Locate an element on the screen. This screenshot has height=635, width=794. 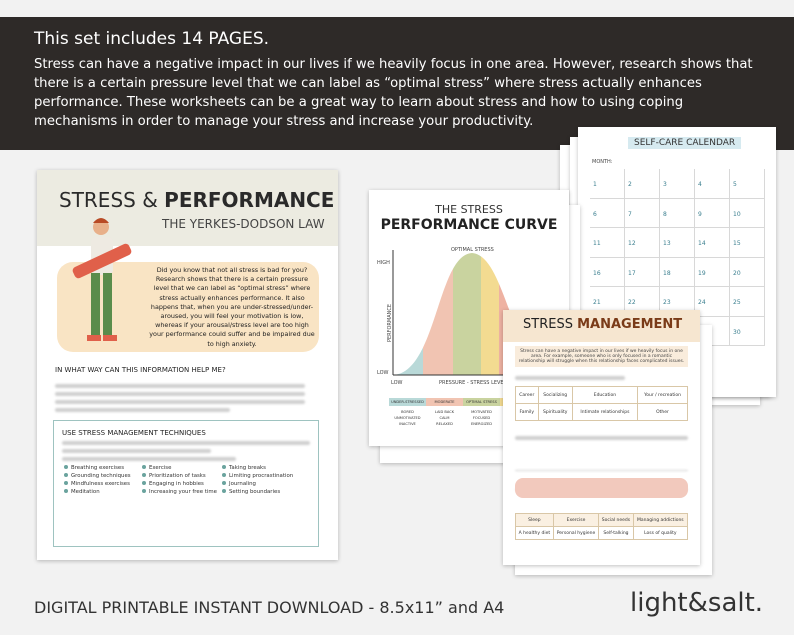
calendar-cell: 19 is located at coordinates (712, 272).